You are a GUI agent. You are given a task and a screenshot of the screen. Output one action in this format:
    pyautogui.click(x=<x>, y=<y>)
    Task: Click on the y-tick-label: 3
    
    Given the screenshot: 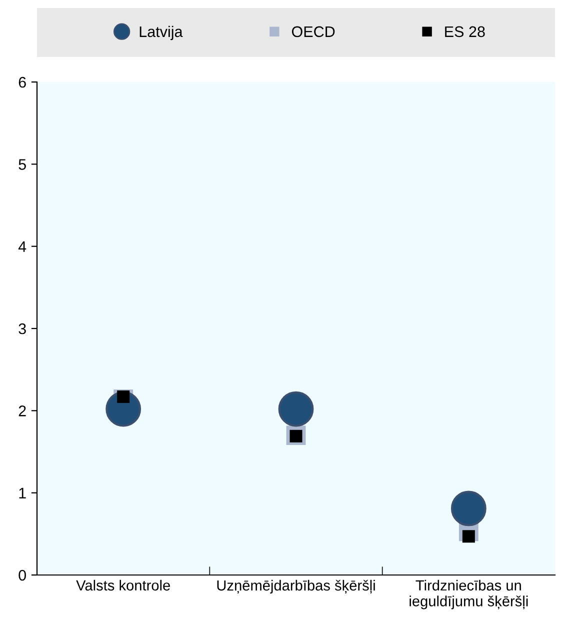 What is the action you would take?
    pyautogui.click(x=22, y=328)
    